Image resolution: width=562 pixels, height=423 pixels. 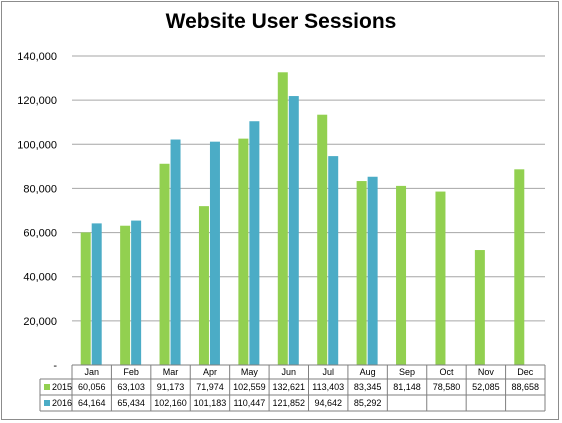 What do you see at coordinates (175, 252) in the screenshot?
I see `bar-2016-mar` at bounding box center [175, 252].